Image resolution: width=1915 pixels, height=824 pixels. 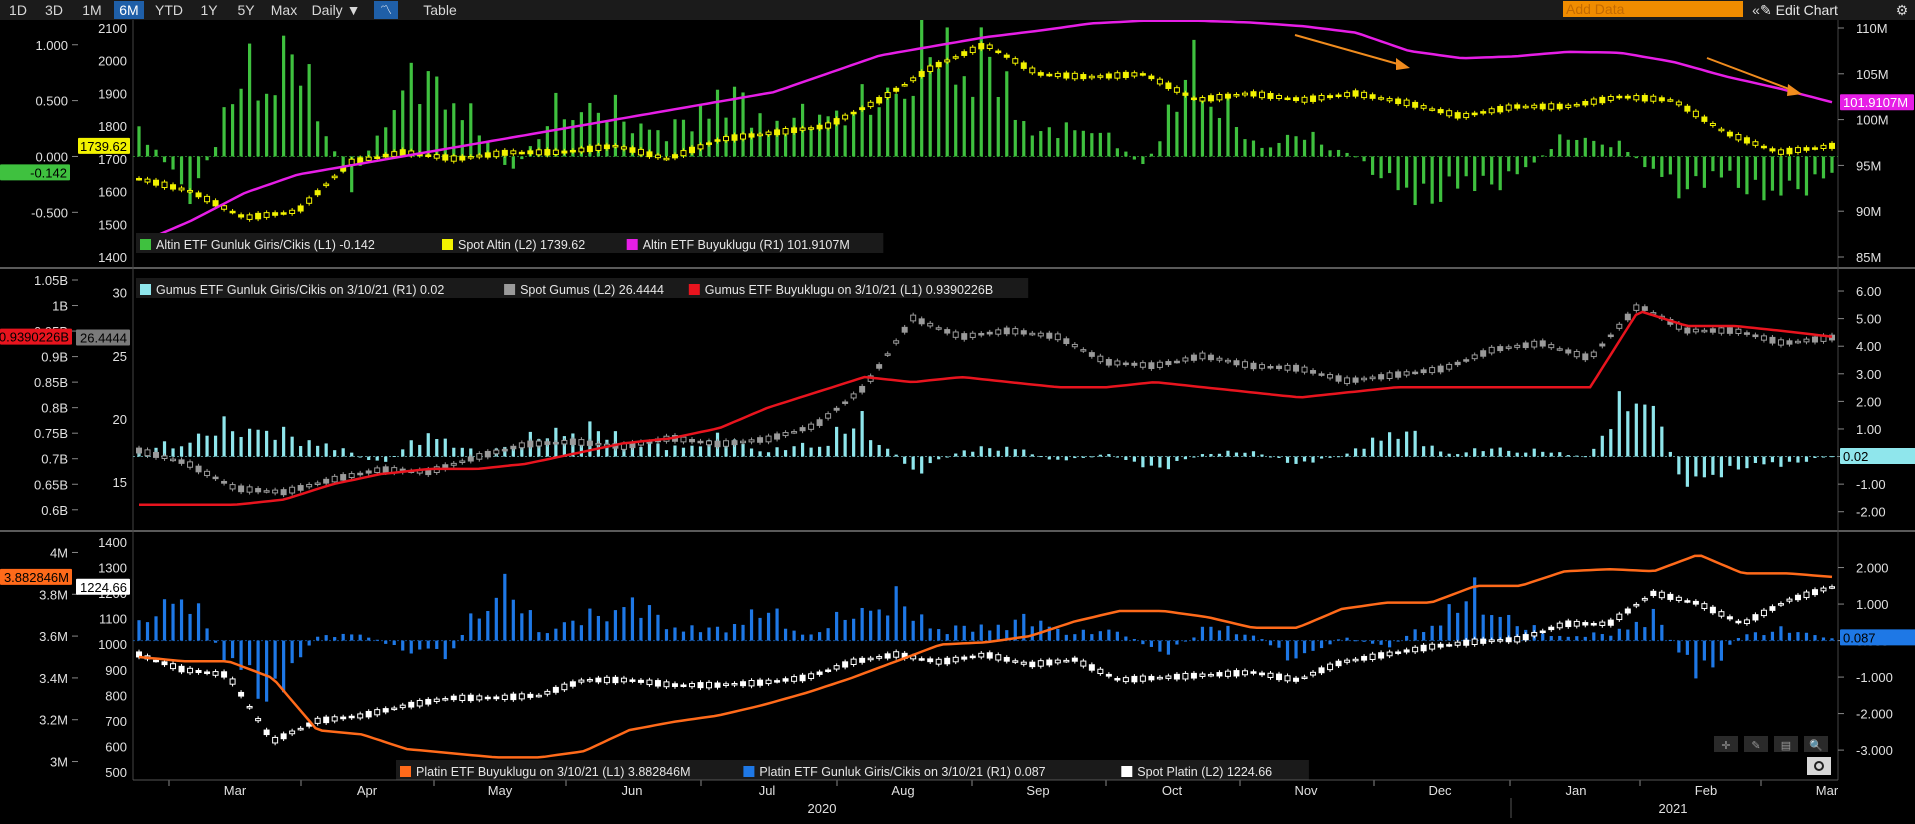 What do you see at coordinates (51, 382) in the screenshot?
I see `left-axis-tick: 0.85B` at bounding box center [51, 382].